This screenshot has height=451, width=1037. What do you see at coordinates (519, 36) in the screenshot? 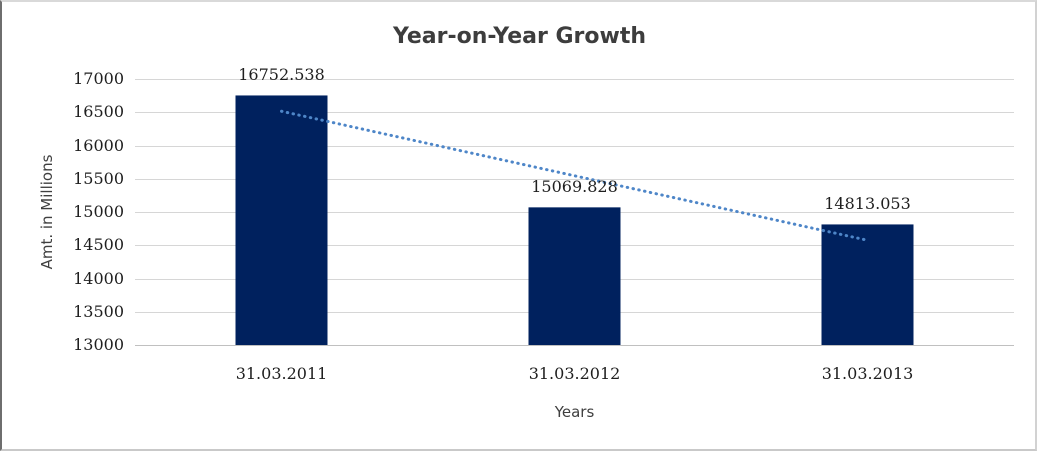
I see `chart-title: Year-on-Year Growth` at bounding box center [519, 36].